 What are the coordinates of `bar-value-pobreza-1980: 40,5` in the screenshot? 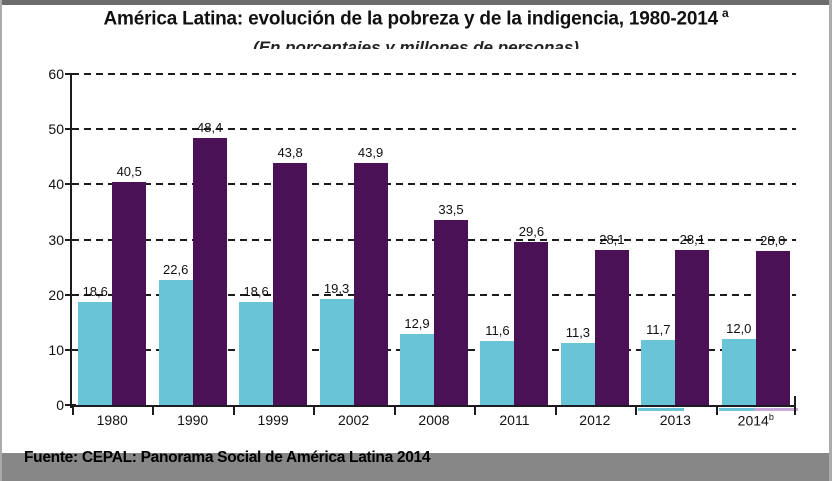 It's located at (129, 171).